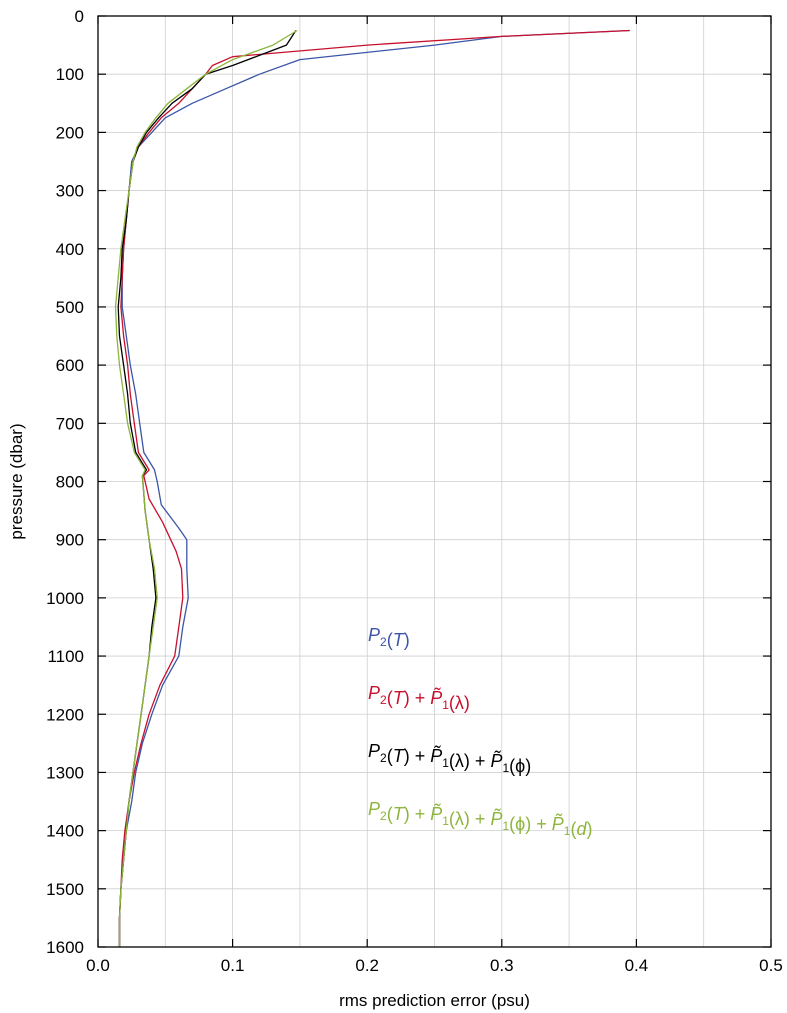  What do you see at coordinates (65, 598) in the screenshot?
I see `y-tick-label: 1000` at bounding box center [65, 598].